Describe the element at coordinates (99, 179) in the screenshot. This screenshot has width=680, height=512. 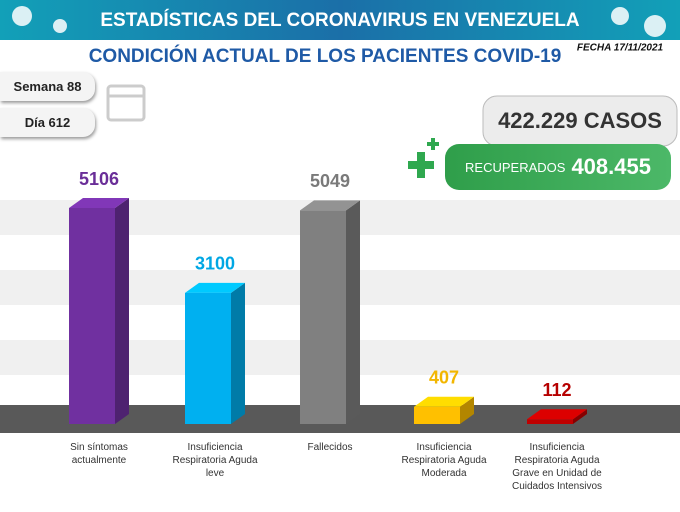
I see `value-label: 5106` at that location.